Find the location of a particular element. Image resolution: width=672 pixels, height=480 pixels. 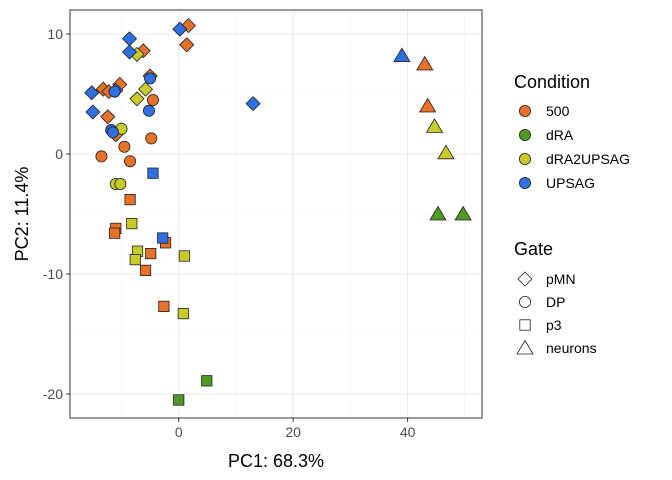

condition-legend: Condition 500 dRA dRA2UPSAG UPSAG is located at coordinates (572, 131).